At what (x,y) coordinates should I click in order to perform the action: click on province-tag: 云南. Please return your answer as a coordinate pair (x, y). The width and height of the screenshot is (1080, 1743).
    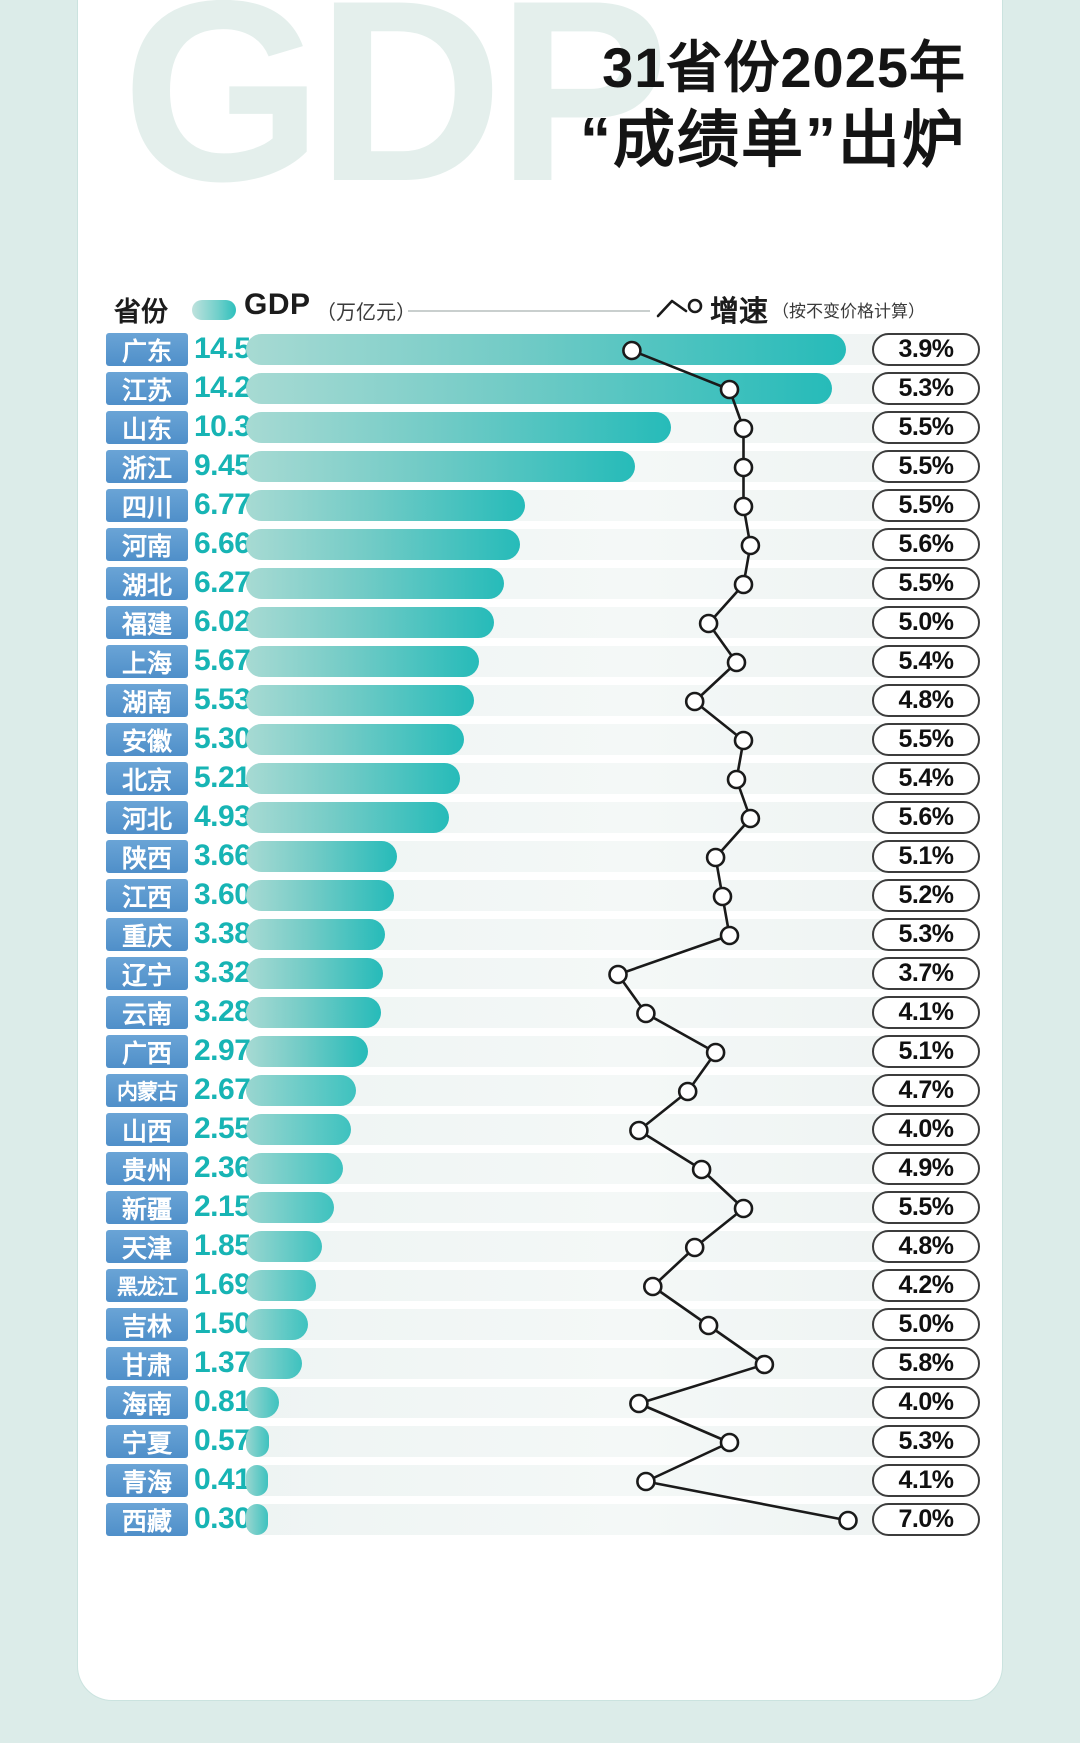
    Looking at the image, I should click on (147, 1012).